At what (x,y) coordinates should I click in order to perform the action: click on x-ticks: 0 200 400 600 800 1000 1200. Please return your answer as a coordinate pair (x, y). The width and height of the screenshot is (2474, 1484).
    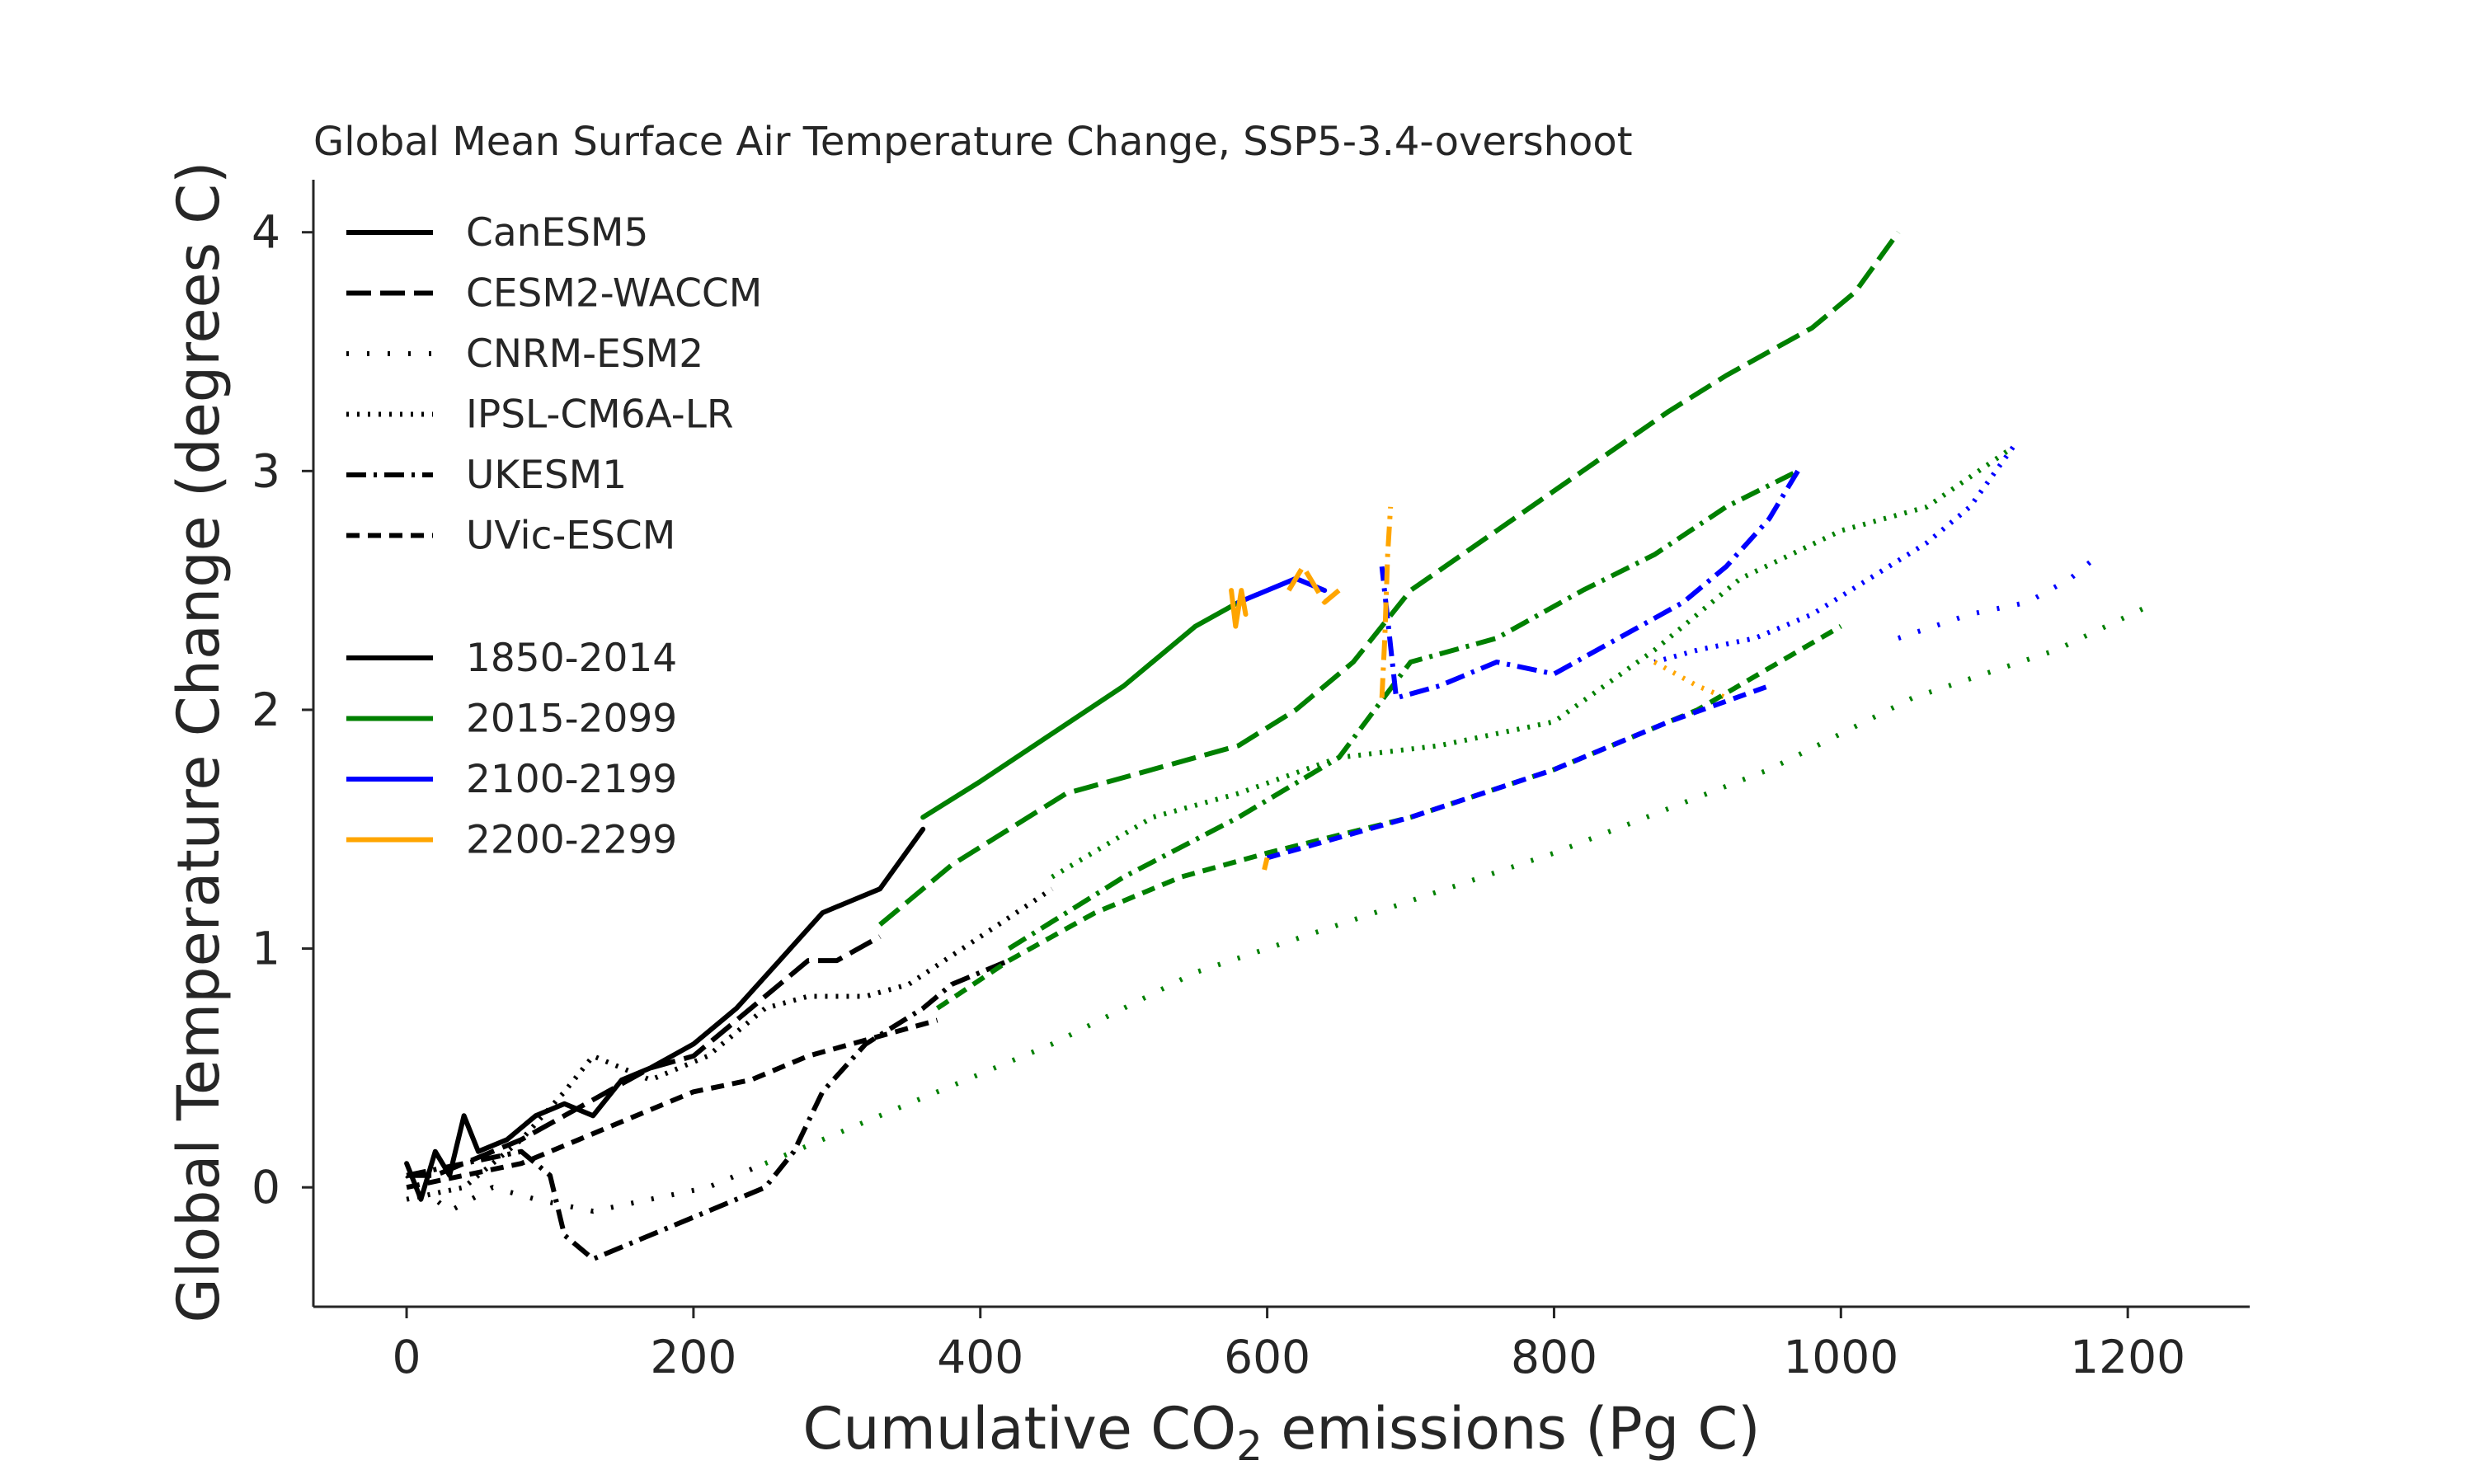
    Looking at the image, I should click on (1289, 1345).